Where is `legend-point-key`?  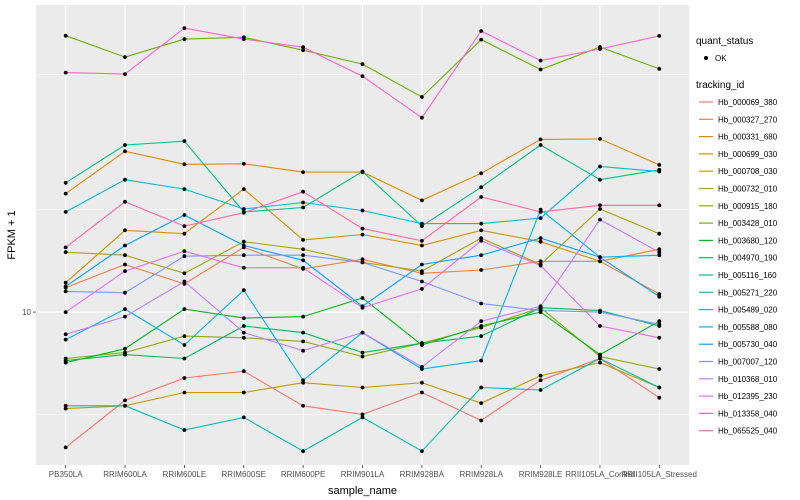
legend-point-key is located at coordinates (706, 58).